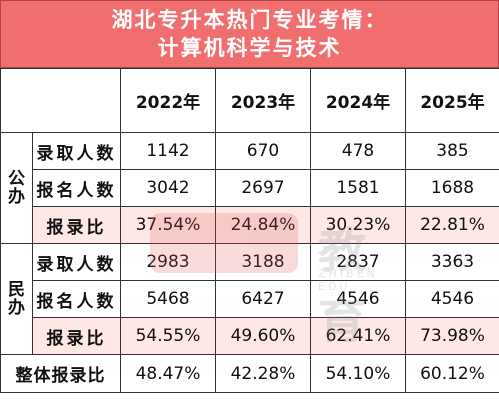 Image resolution: width=499 pixels, height=401 pixels. What do you see at coordinates (168, 188) in the screenshot?
I see `table-cell: 3042` at bounding box center [168, 188].